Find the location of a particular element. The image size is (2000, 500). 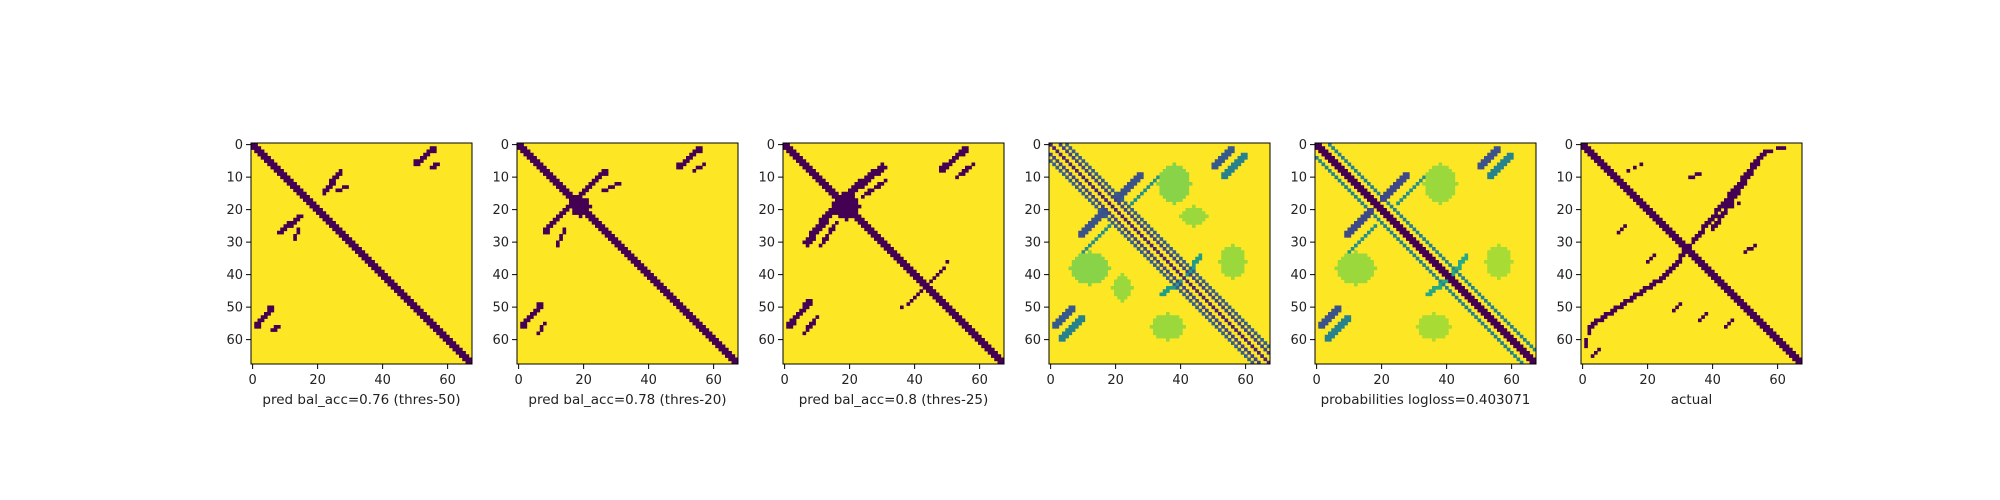

x-tick-label: 20 is located at coordinates (849, 380).